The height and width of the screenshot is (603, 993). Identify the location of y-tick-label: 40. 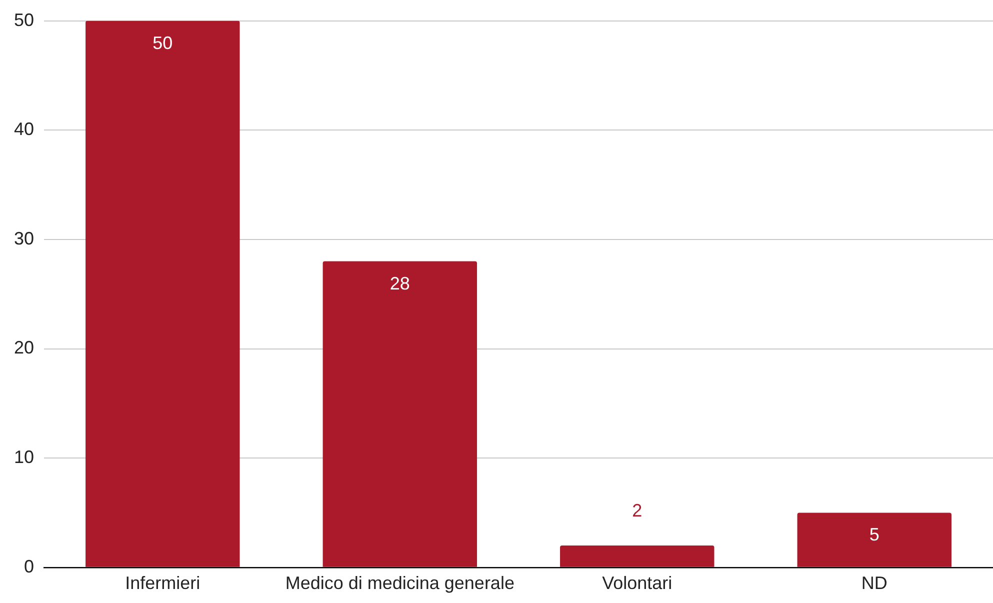
(24, 129).